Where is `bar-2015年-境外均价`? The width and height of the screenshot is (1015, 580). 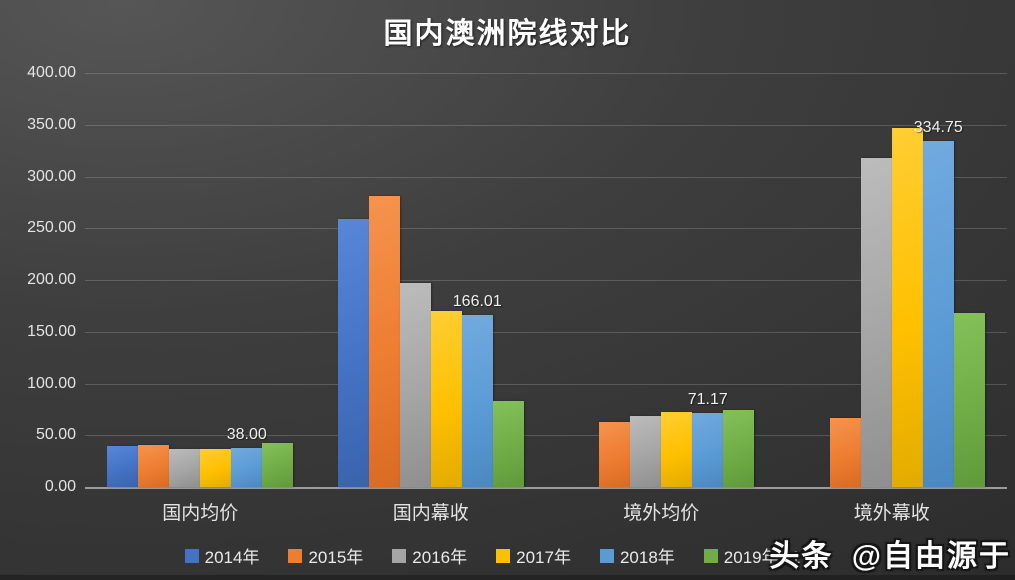 bar-2015年-境外均价 is located at coordinates (615, 454).